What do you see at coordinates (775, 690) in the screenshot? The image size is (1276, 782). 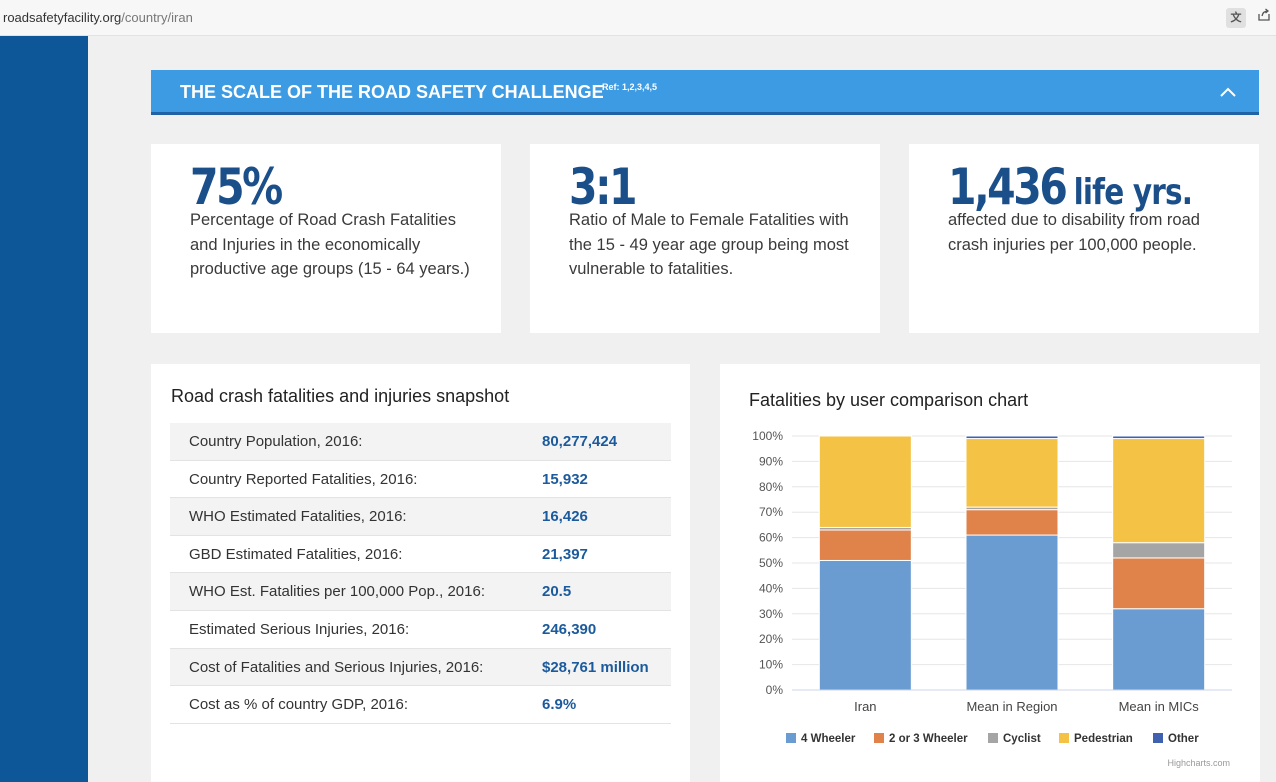 I see `y-tick-label: 0%` at bounding box center [775, 690].